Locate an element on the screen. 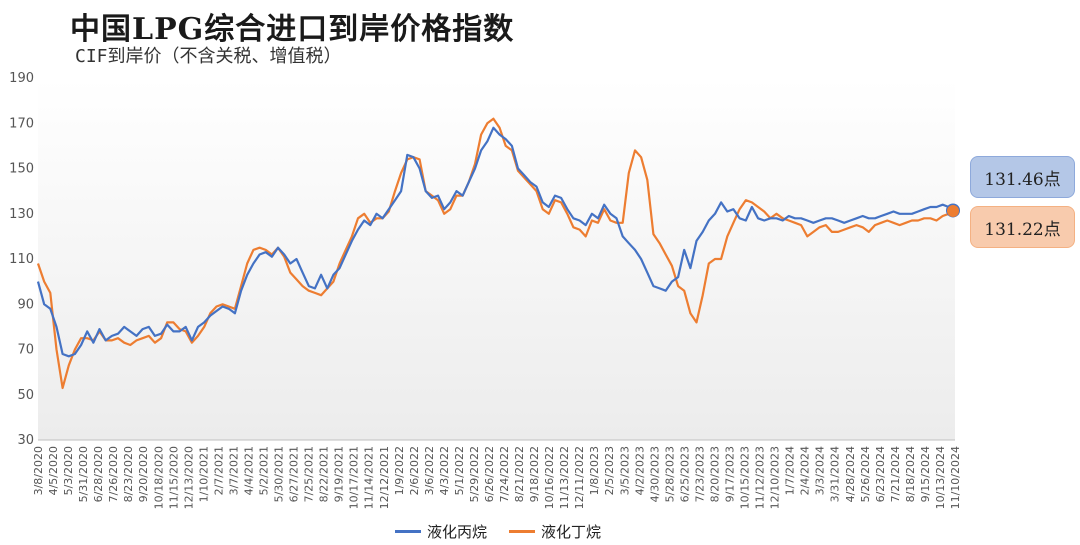  x-tick-label: 11/14/2021 is located at coordinates (369, 477).